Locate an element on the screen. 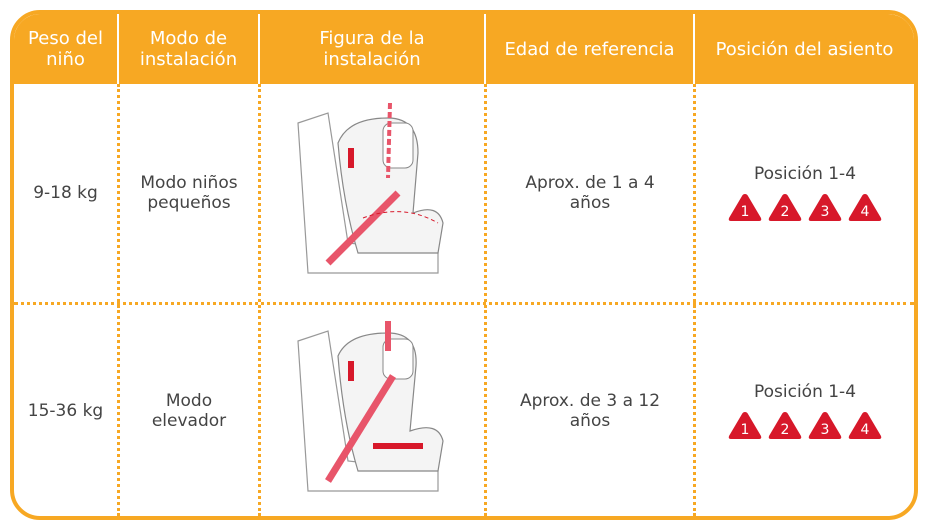 The width and height of the screenshot is (928, 524). header-cell: Modo de instalación is located at coordinates (188, 49).